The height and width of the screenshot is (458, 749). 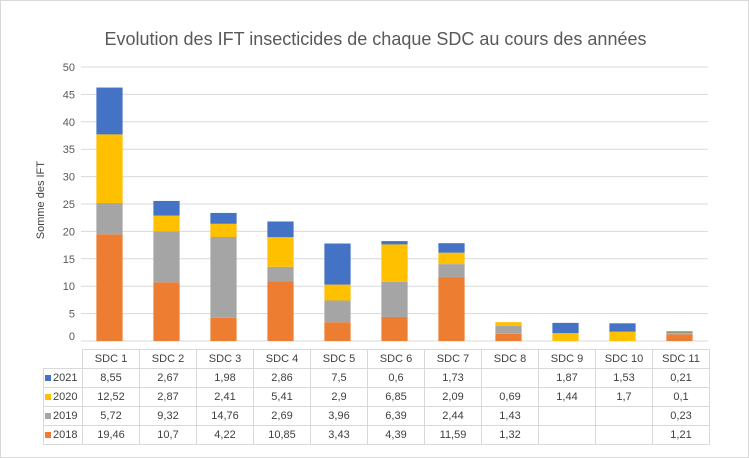 I want to click on legend-label: 2021, so click(x=65, y=378).